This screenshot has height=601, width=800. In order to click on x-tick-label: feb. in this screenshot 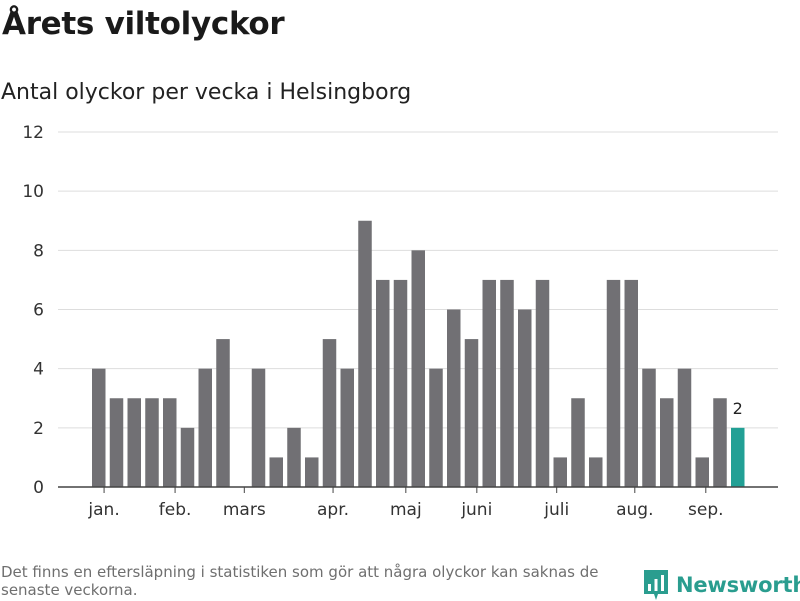, I will do `click(175, 510)`.